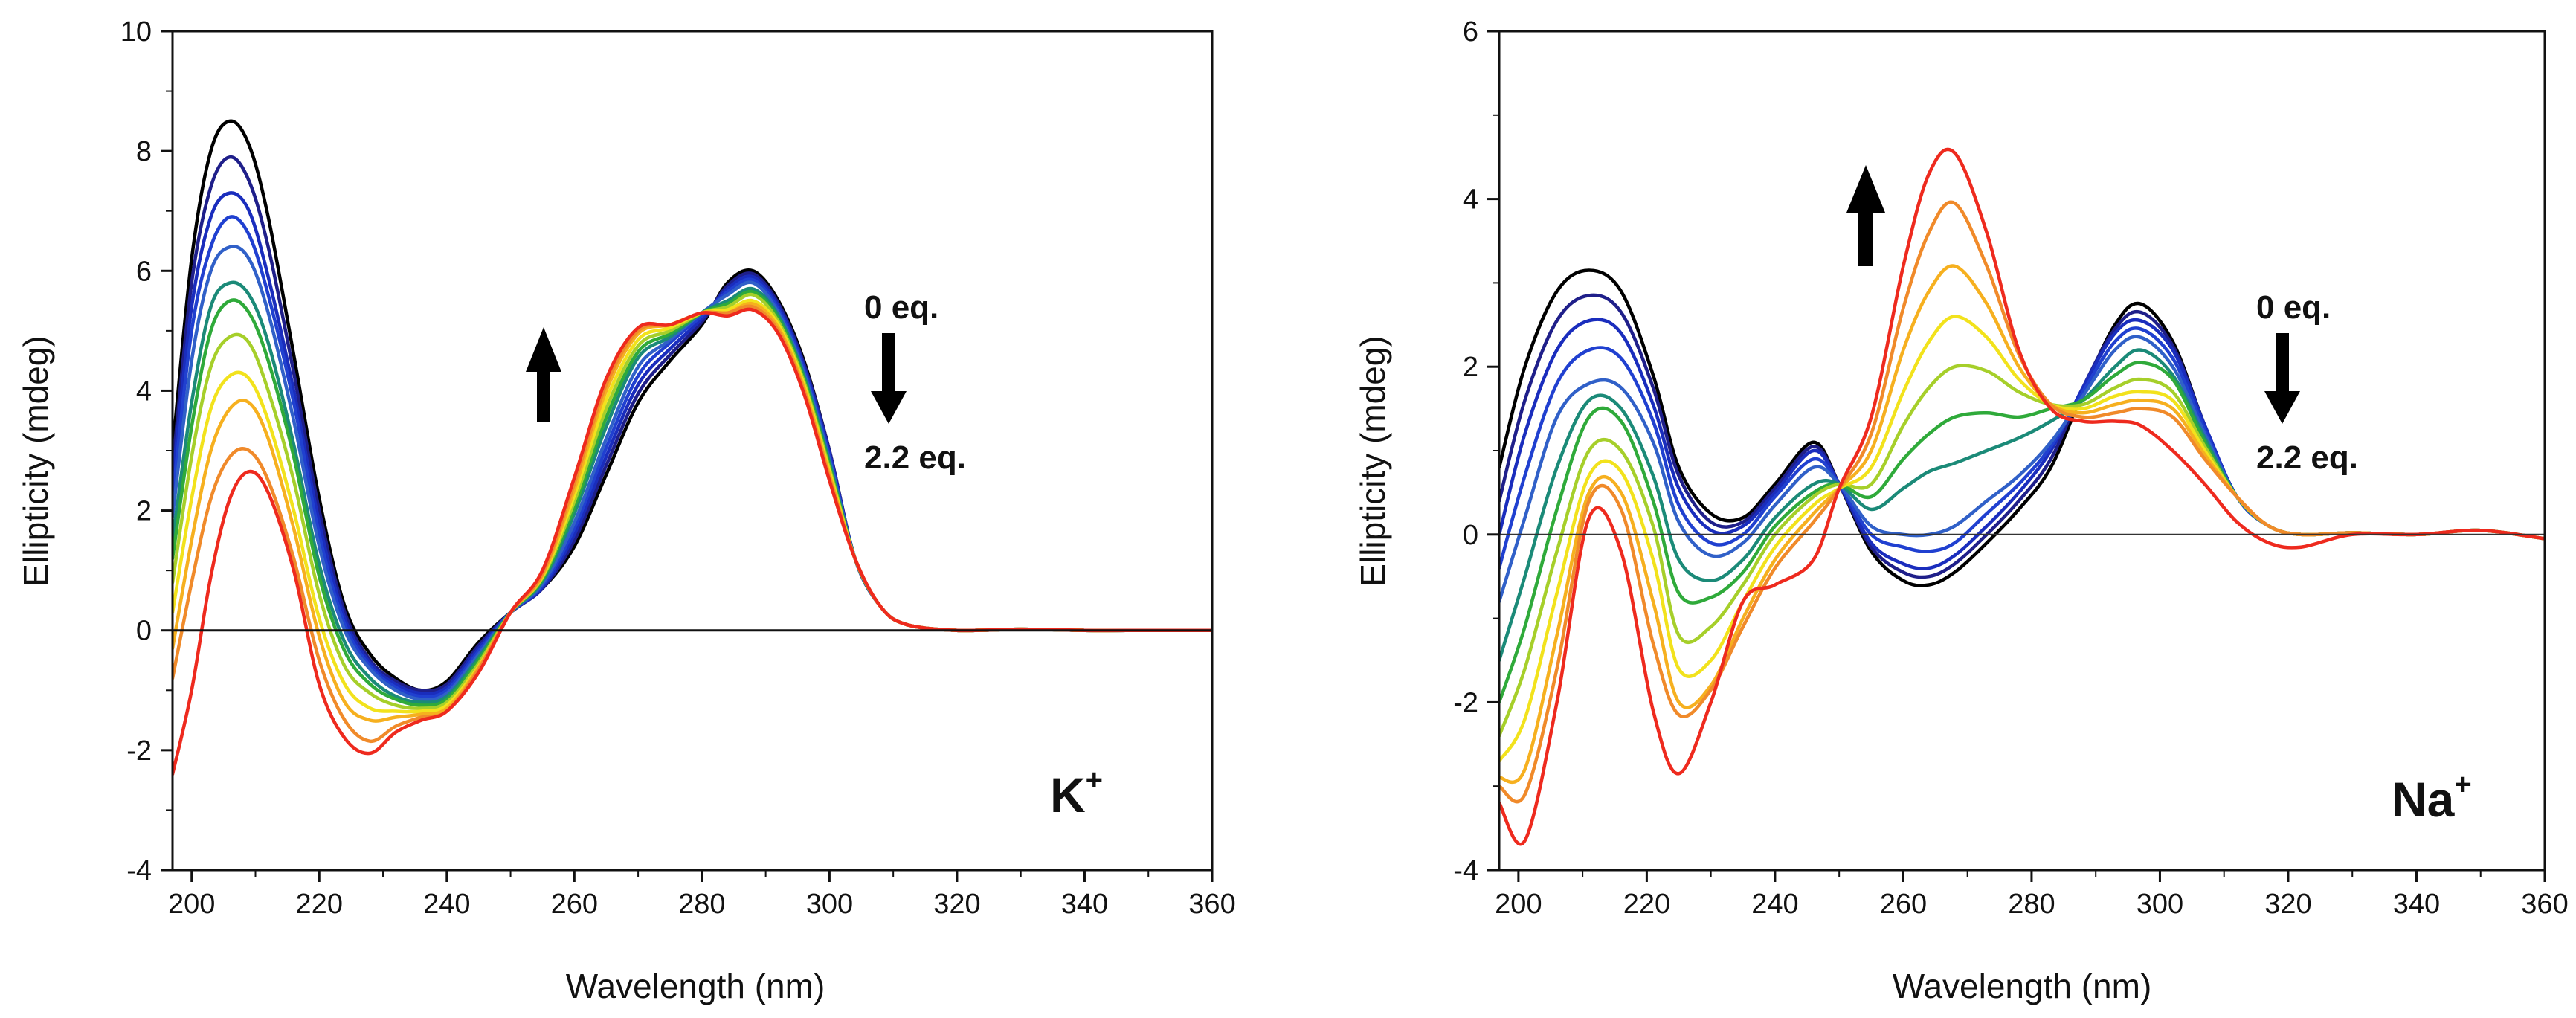 Image resolution: width=2576 pixels, height=1018 pixels. I want to click on panel-k-y-tick-label: 2, so click(144, 511).